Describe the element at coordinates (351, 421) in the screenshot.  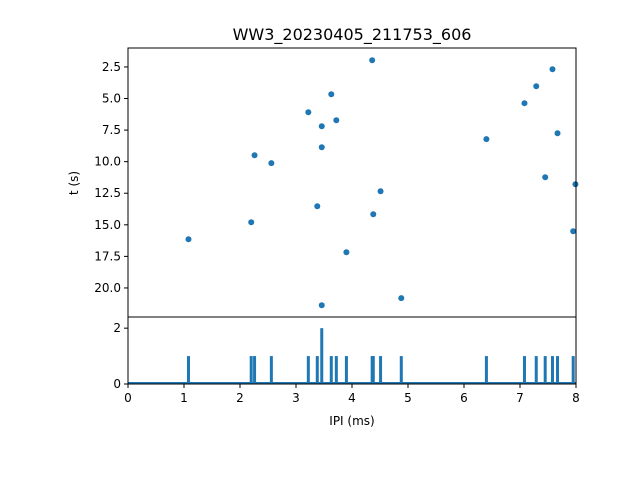
I see `x-axis-label: IPI (ms)` at that location.